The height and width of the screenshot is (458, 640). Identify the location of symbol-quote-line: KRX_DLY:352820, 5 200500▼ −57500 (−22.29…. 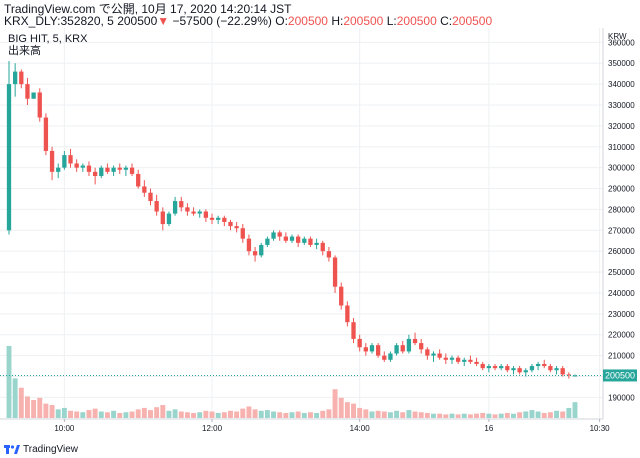
(248, 21).